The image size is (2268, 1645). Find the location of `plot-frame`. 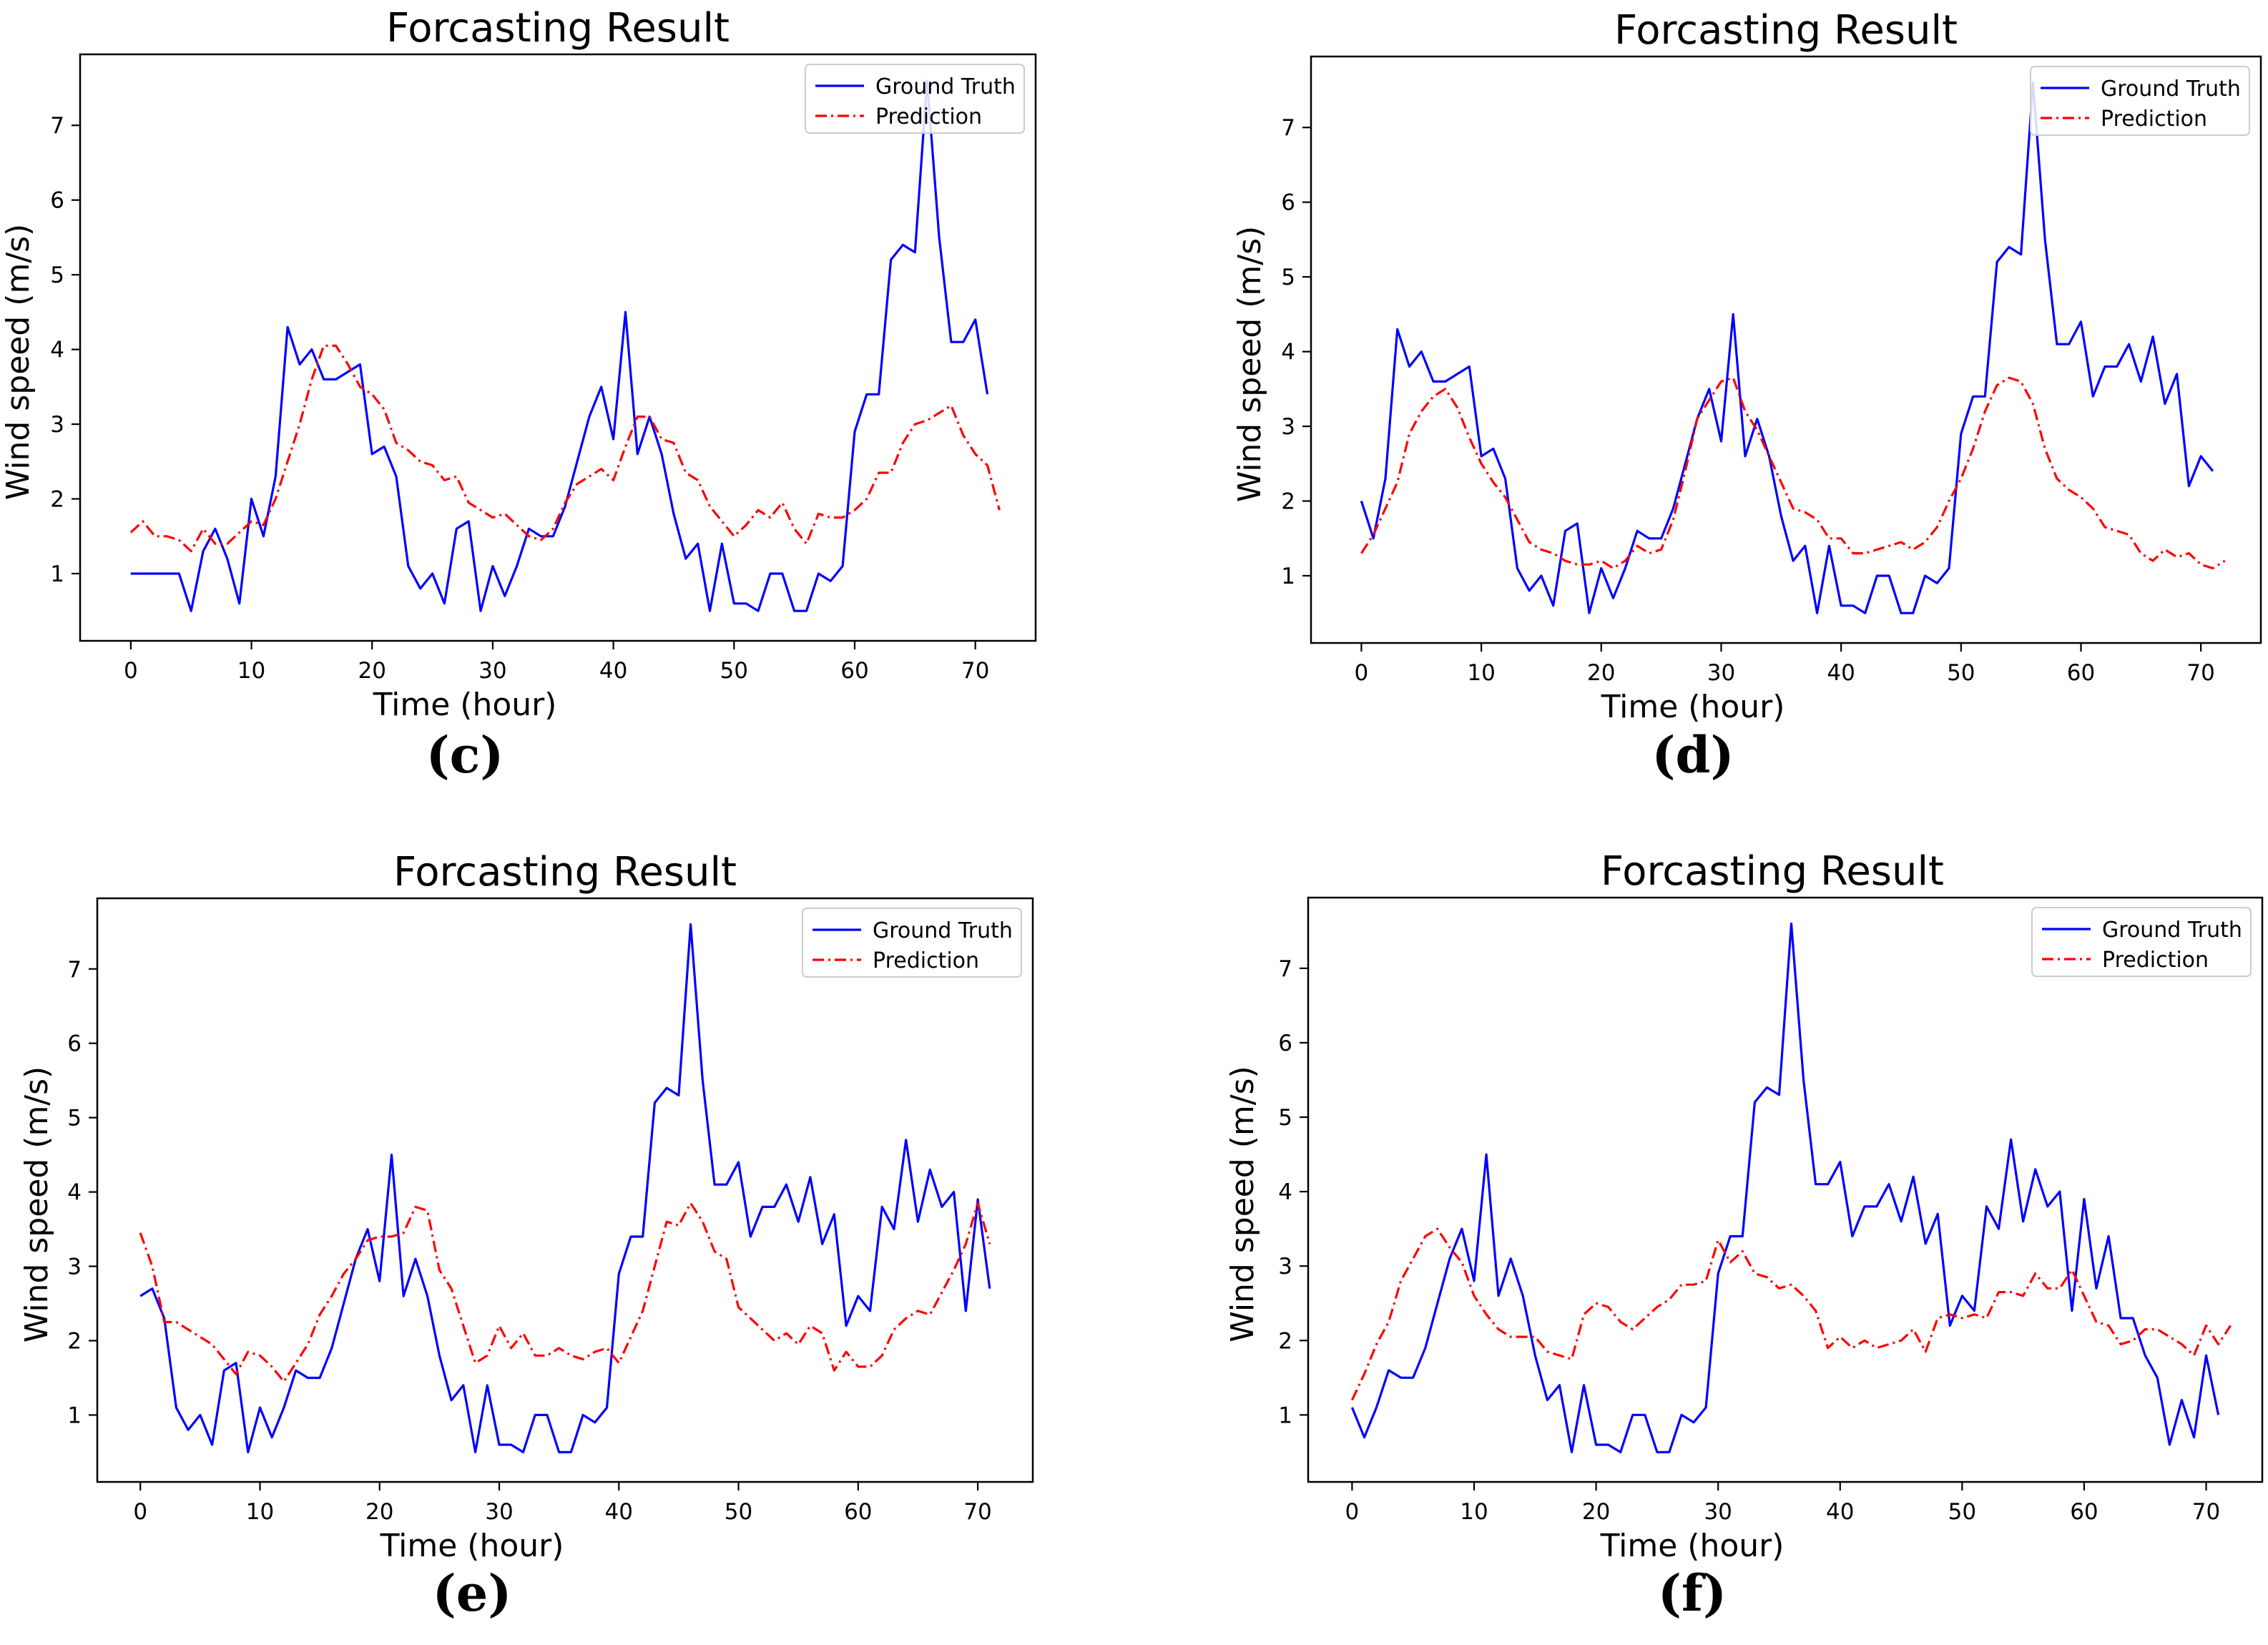

plot-frame is located at coordinates (565, 1190).